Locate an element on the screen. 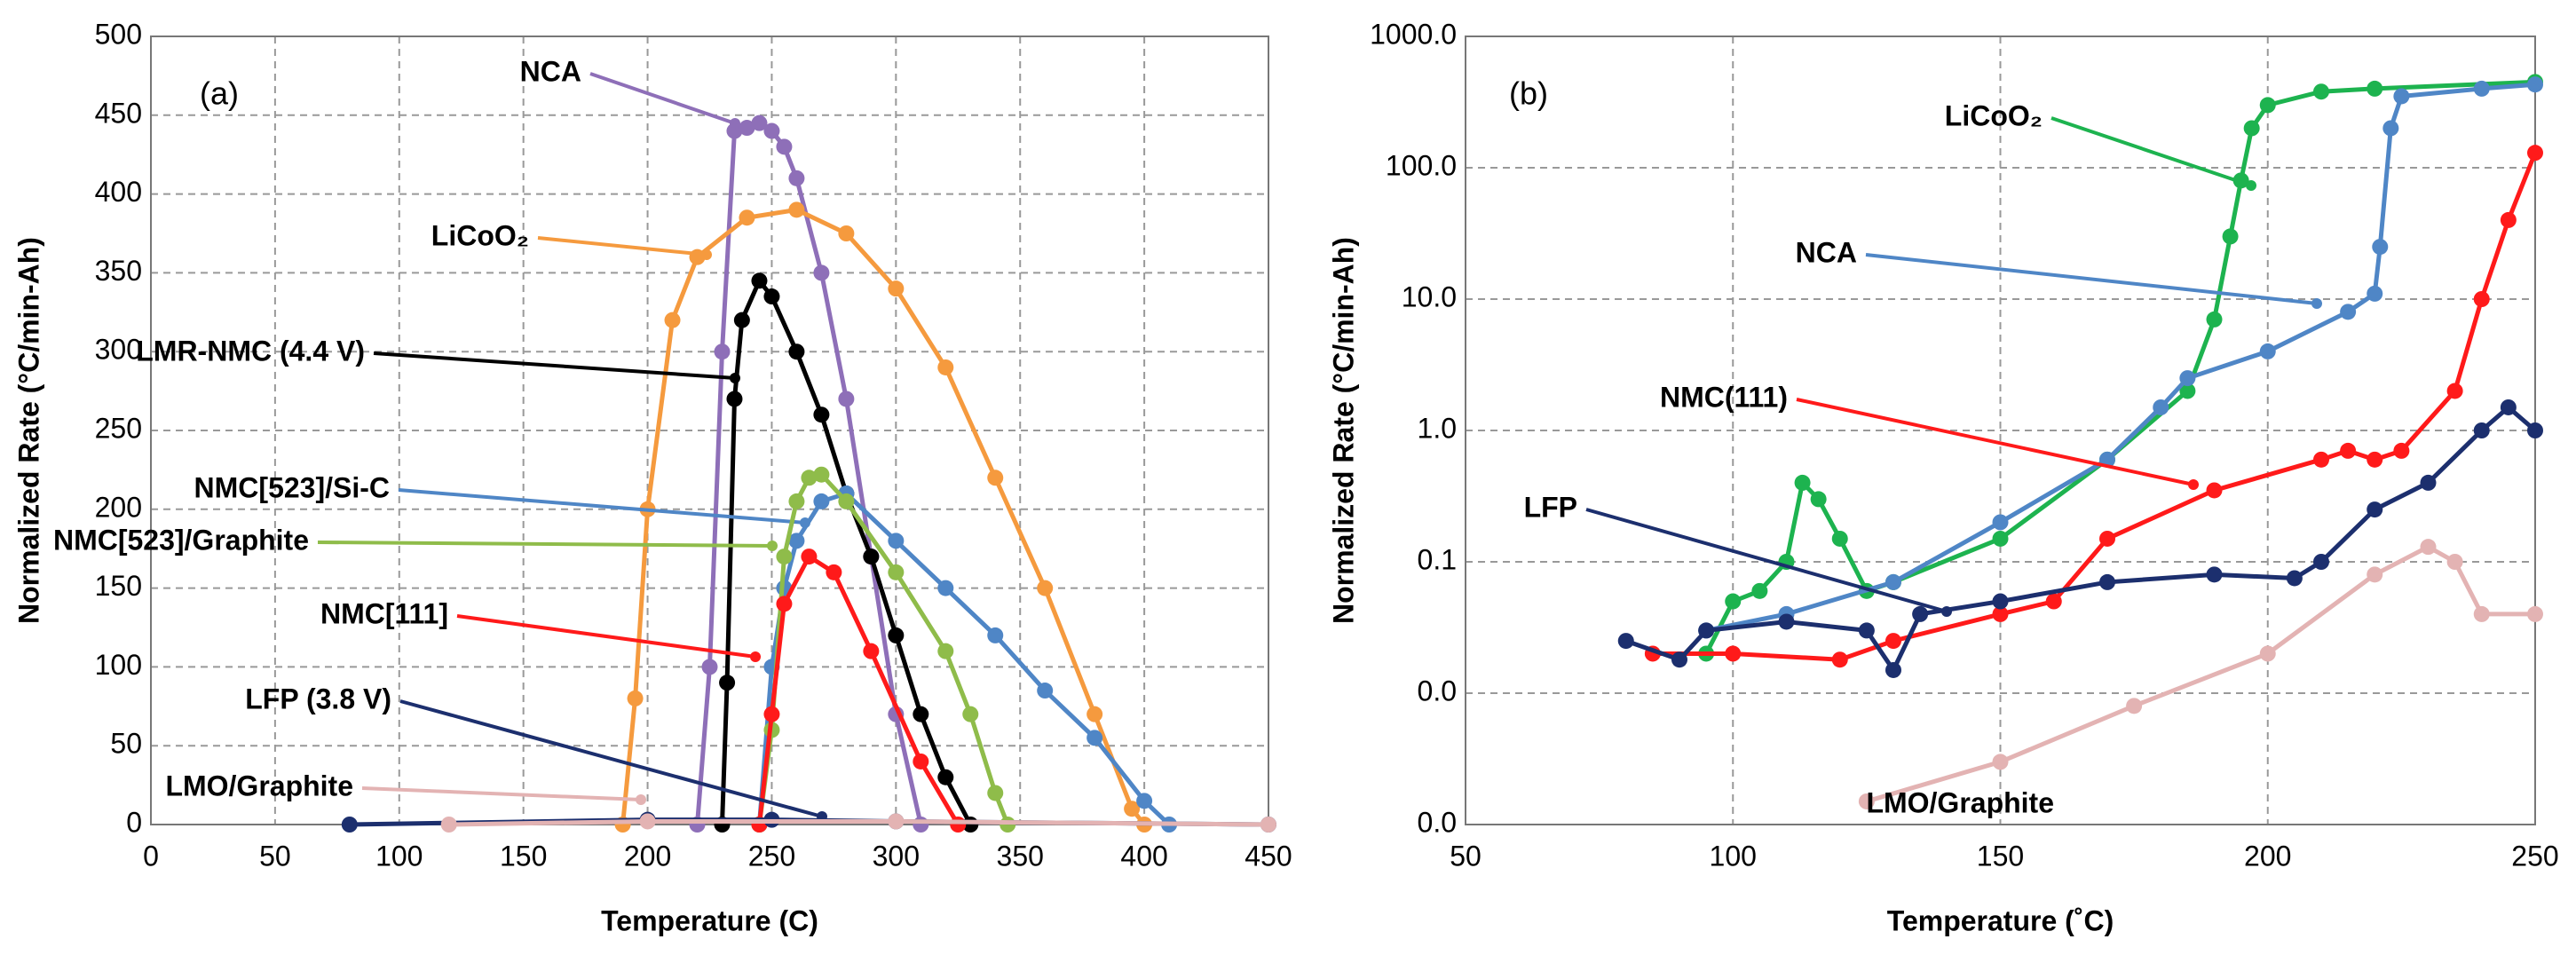  x-tick-label: 100 is located at coordinates (1733, 856).